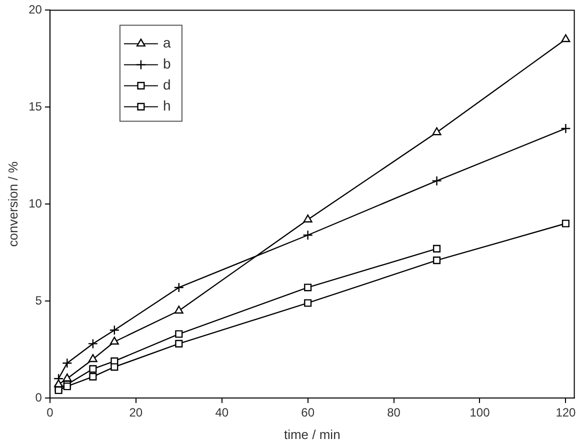 Image resolution: width=580 pixels, height=447 pixels. What do you see at coordinates (35, 9) in the screenshot?
I see `y-tick-label: 20` at bounding box center [35, 9].